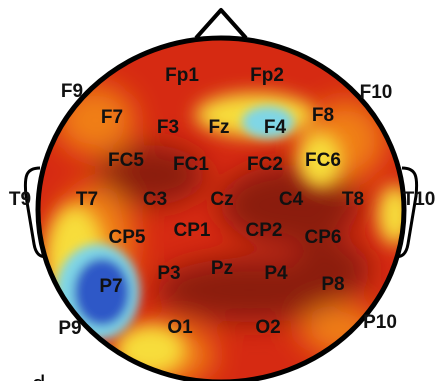 This screenshot has height=381, width=441. I want to click on dark-region-left-central, so click(150, 175).